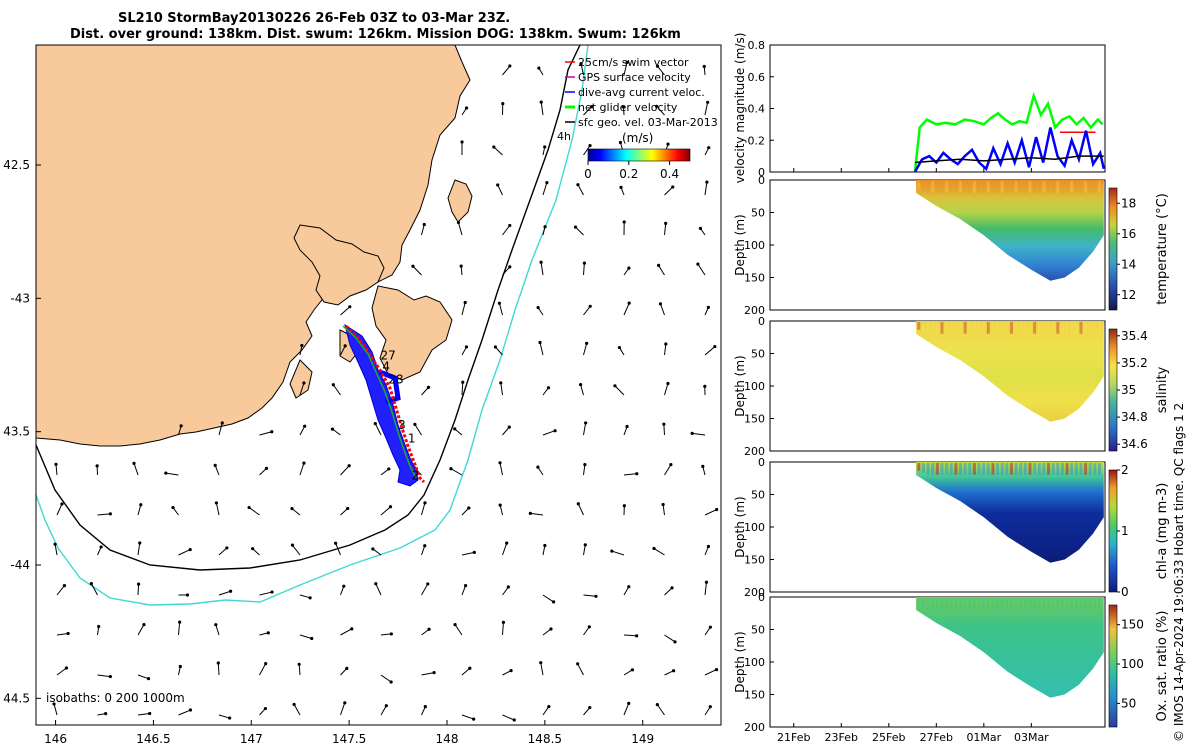 This screenshot has width=1200, height=750. What do you see at coordinates (631, 171) in the screenshot?
I see `map-colorbar-ticks: 0 0.2 0.4` at bounding box center [631, 171].